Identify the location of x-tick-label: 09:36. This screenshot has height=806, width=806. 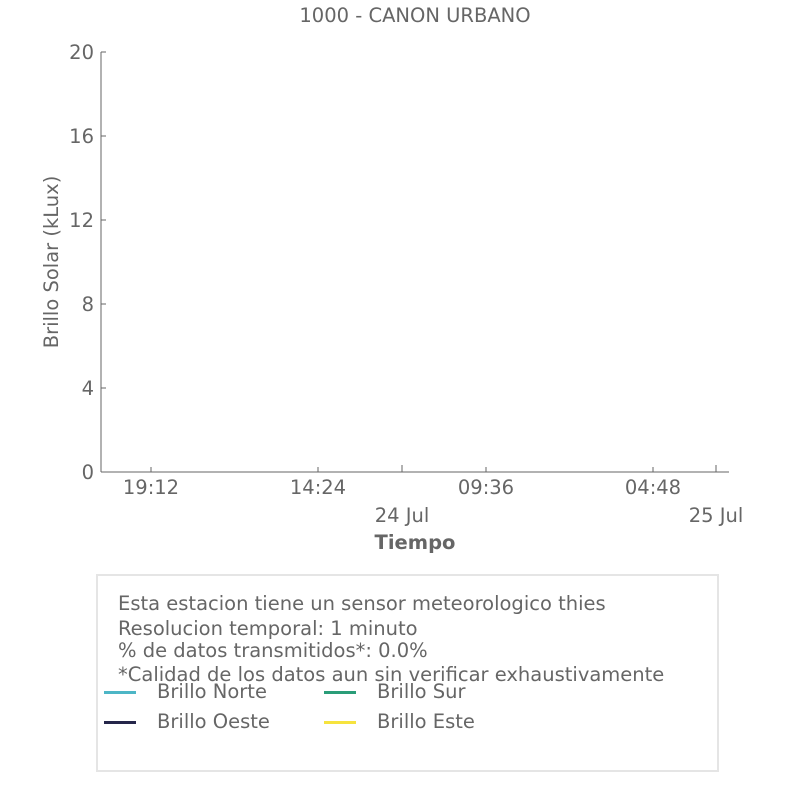
(486, 487).